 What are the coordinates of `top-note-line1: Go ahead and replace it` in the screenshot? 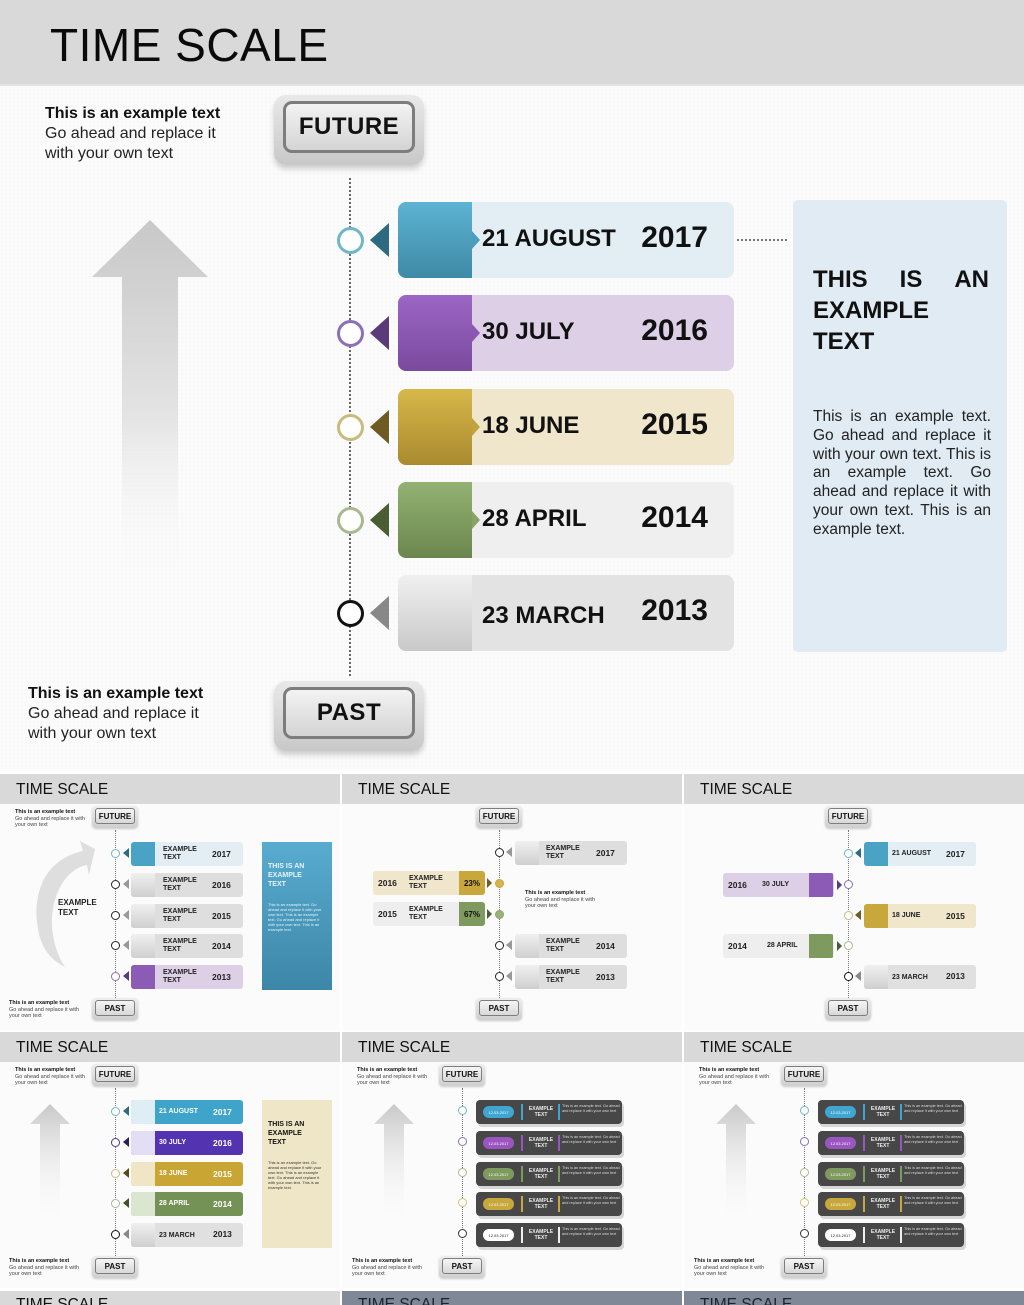 It's located at (130, 133).